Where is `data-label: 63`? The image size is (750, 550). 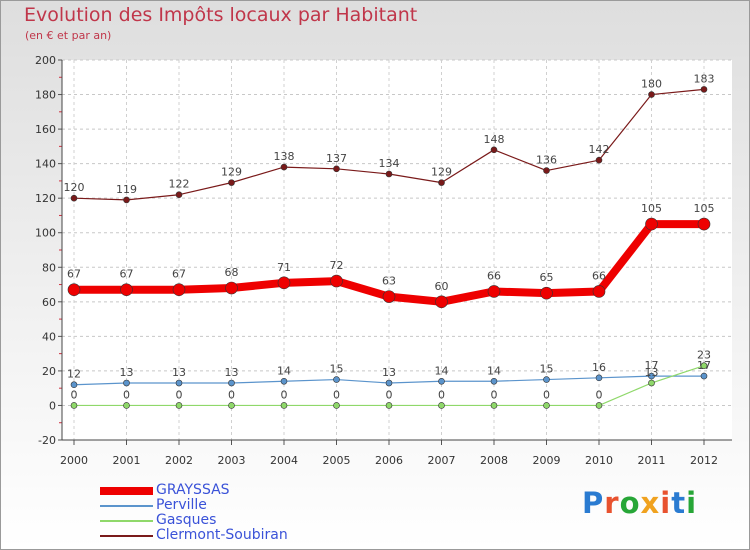
data-label: 63 is located at coordinates (389, 281).